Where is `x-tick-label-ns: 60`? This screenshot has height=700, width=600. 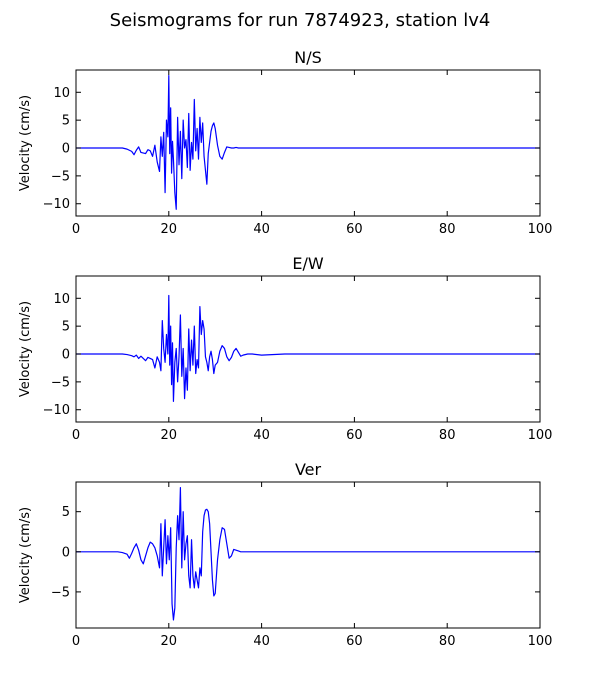 x-tick-label-ns: 60 is located at coordinates (354, 229).